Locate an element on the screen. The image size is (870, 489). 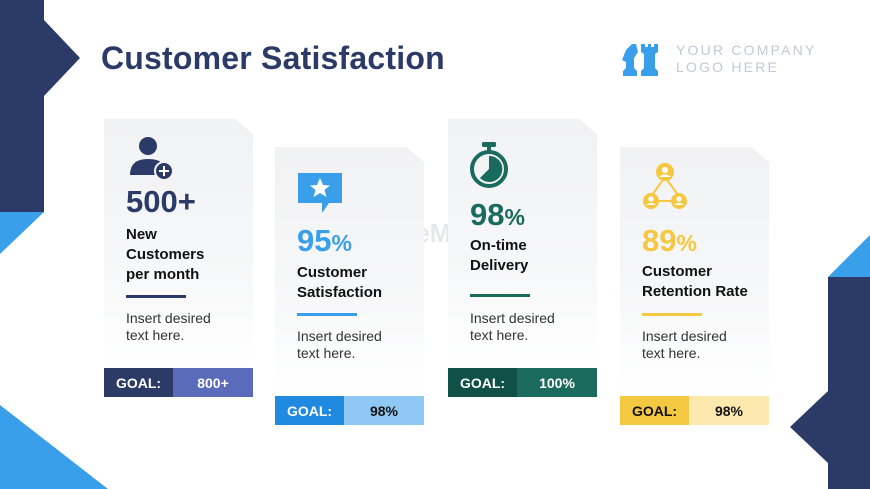
add-user-icon is located at coordinates (152, 159).